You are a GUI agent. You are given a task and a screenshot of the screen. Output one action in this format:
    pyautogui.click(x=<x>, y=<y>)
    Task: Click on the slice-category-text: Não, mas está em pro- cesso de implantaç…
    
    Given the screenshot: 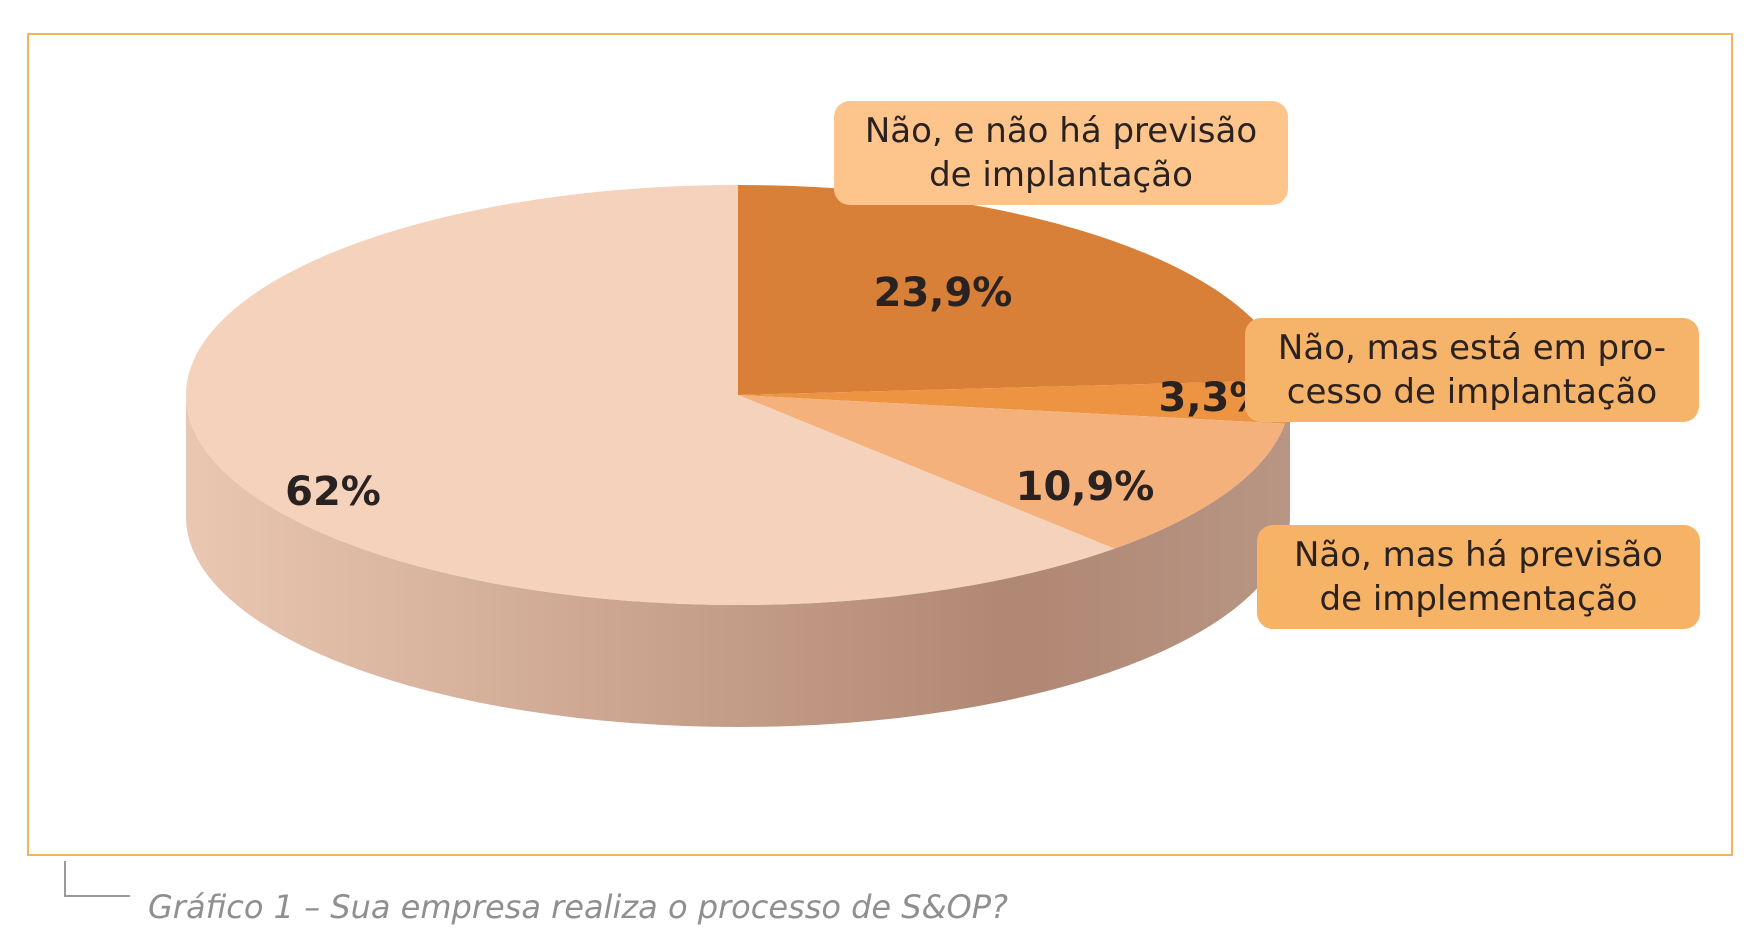 What is the action you would take?
    pyautogui.click(x=1472, y=370)
    